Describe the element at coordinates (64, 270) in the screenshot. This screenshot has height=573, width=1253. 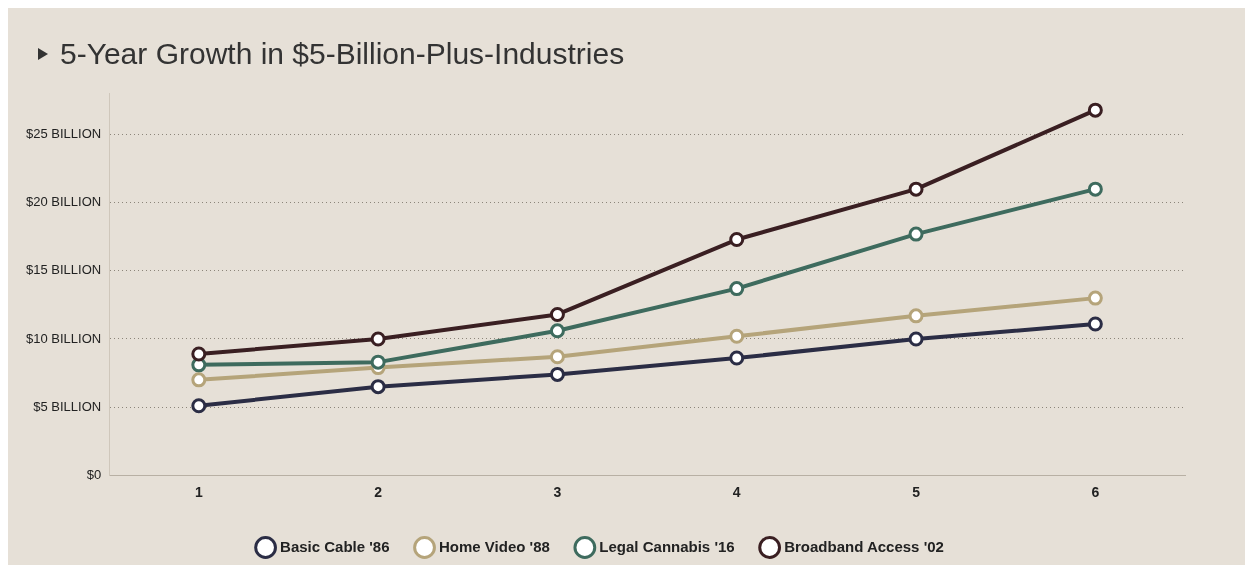
I see `y-tick-label: $15 BILLION` at that location.